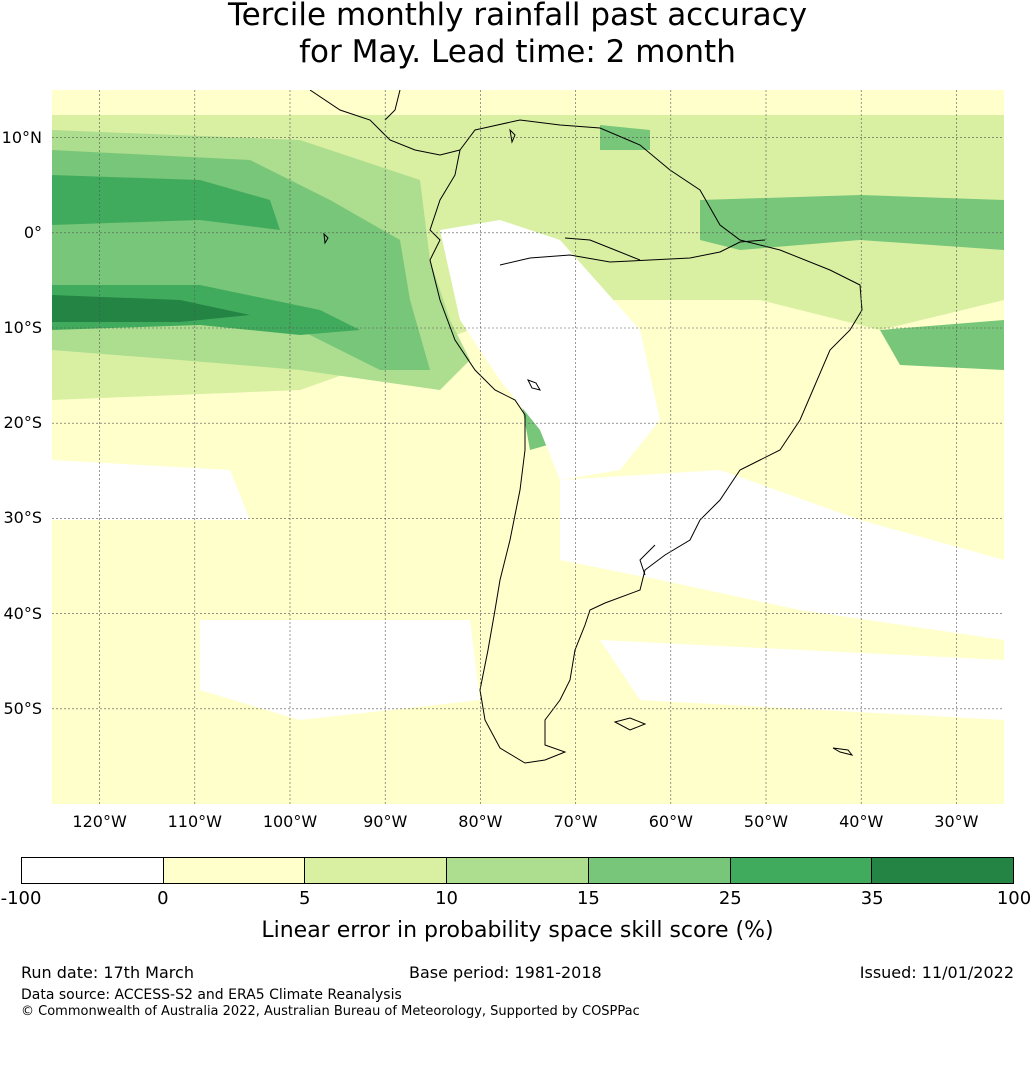  I want to click on colorbar-tick-label: 35, so click(872, 898).